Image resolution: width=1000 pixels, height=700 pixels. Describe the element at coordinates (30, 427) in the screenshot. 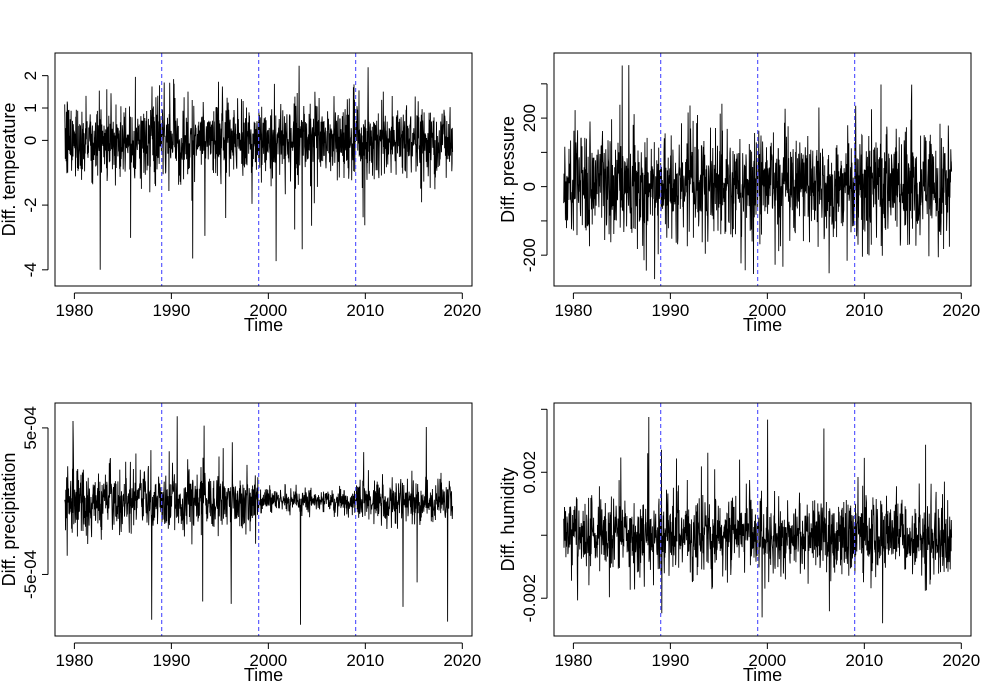

I see `y-tick-label: 5e-04` at that location.